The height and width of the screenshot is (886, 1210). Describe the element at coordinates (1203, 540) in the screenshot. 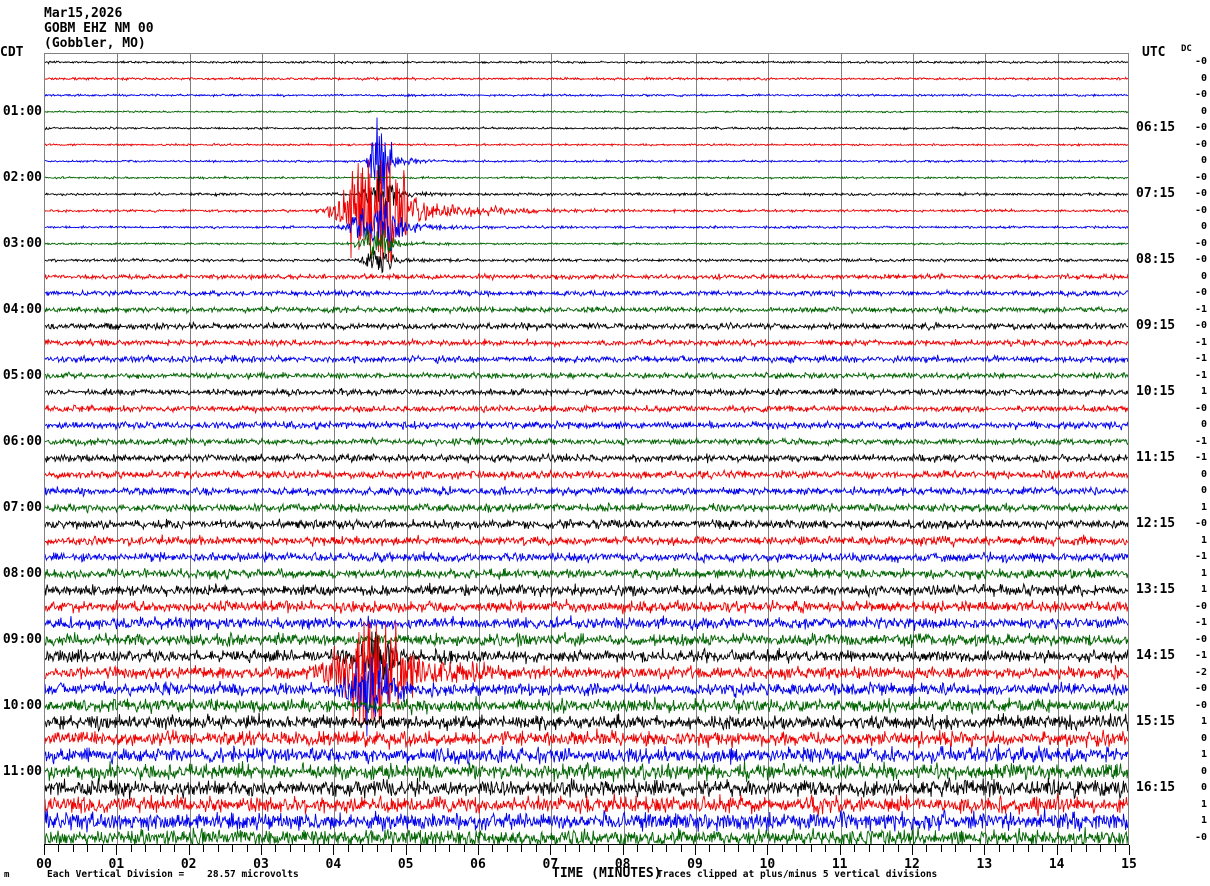

I see `dc-value-07-30: 1` at that location.